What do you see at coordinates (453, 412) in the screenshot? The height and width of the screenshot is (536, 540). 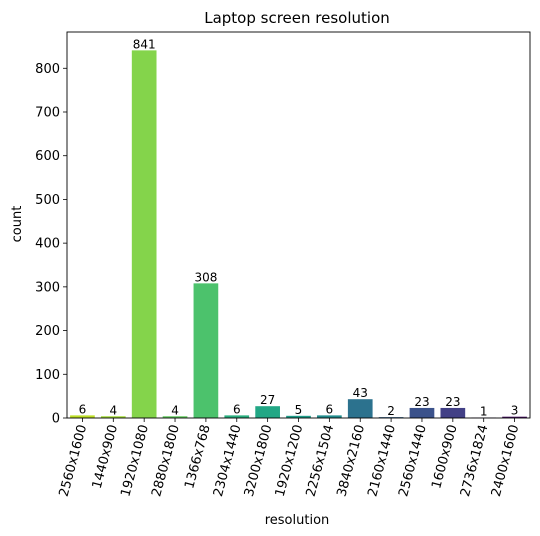 I see `bar-1600x900` at bounding box center [453, 412].